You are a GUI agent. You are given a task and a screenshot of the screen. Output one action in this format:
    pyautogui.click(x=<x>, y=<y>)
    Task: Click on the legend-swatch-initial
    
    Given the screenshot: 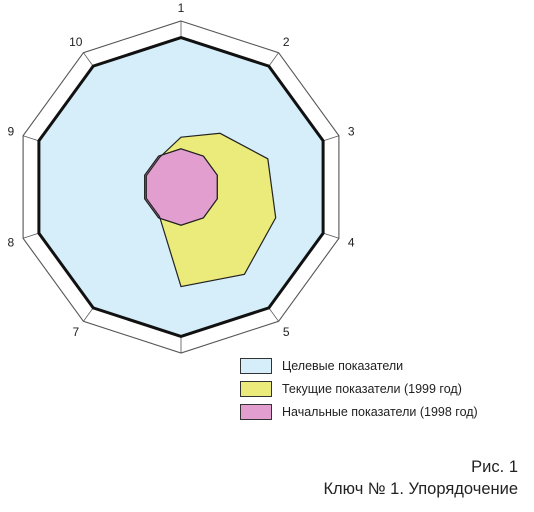 What is the action you would take?
    pyautogui.click(x=256, y=411)
    